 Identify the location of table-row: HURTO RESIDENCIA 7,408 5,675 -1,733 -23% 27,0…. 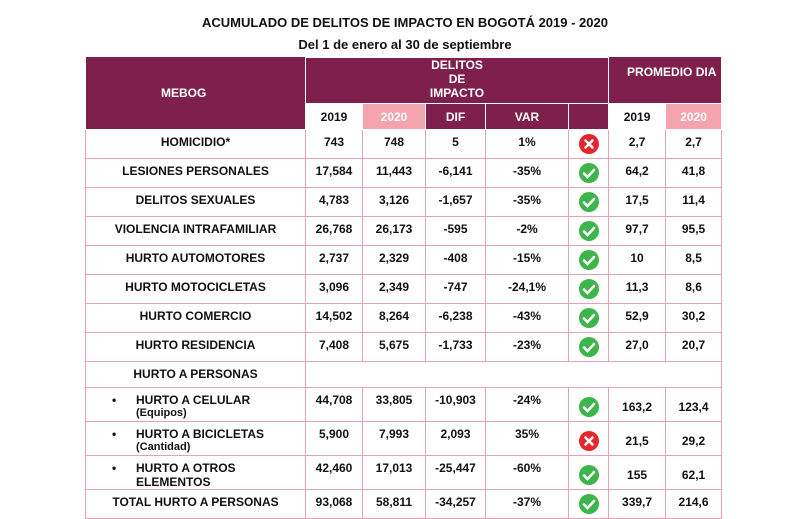
(404, 347).